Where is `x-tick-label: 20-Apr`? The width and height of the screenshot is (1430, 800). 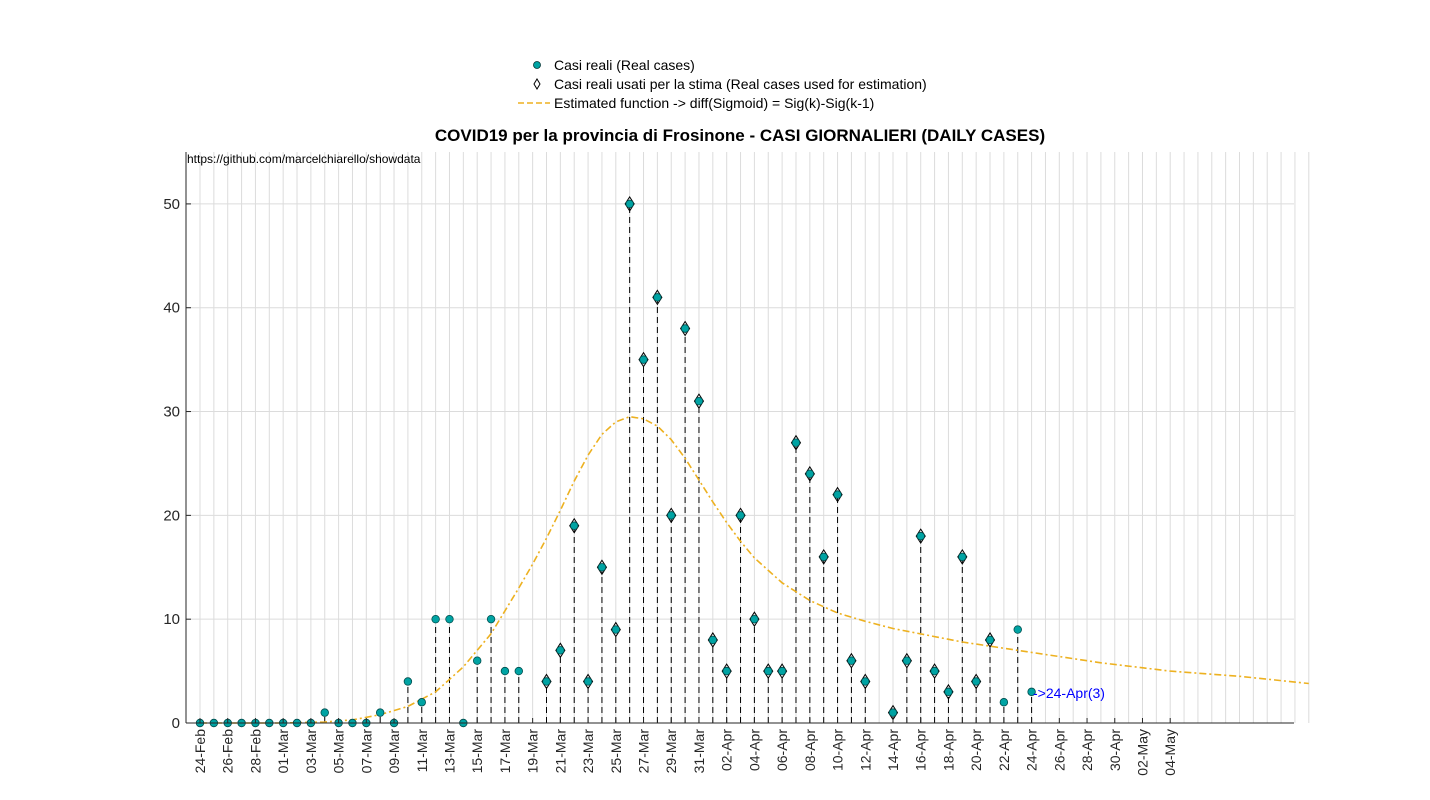
x-tick-label: 20-Apr is located at coordinates (976, 750).